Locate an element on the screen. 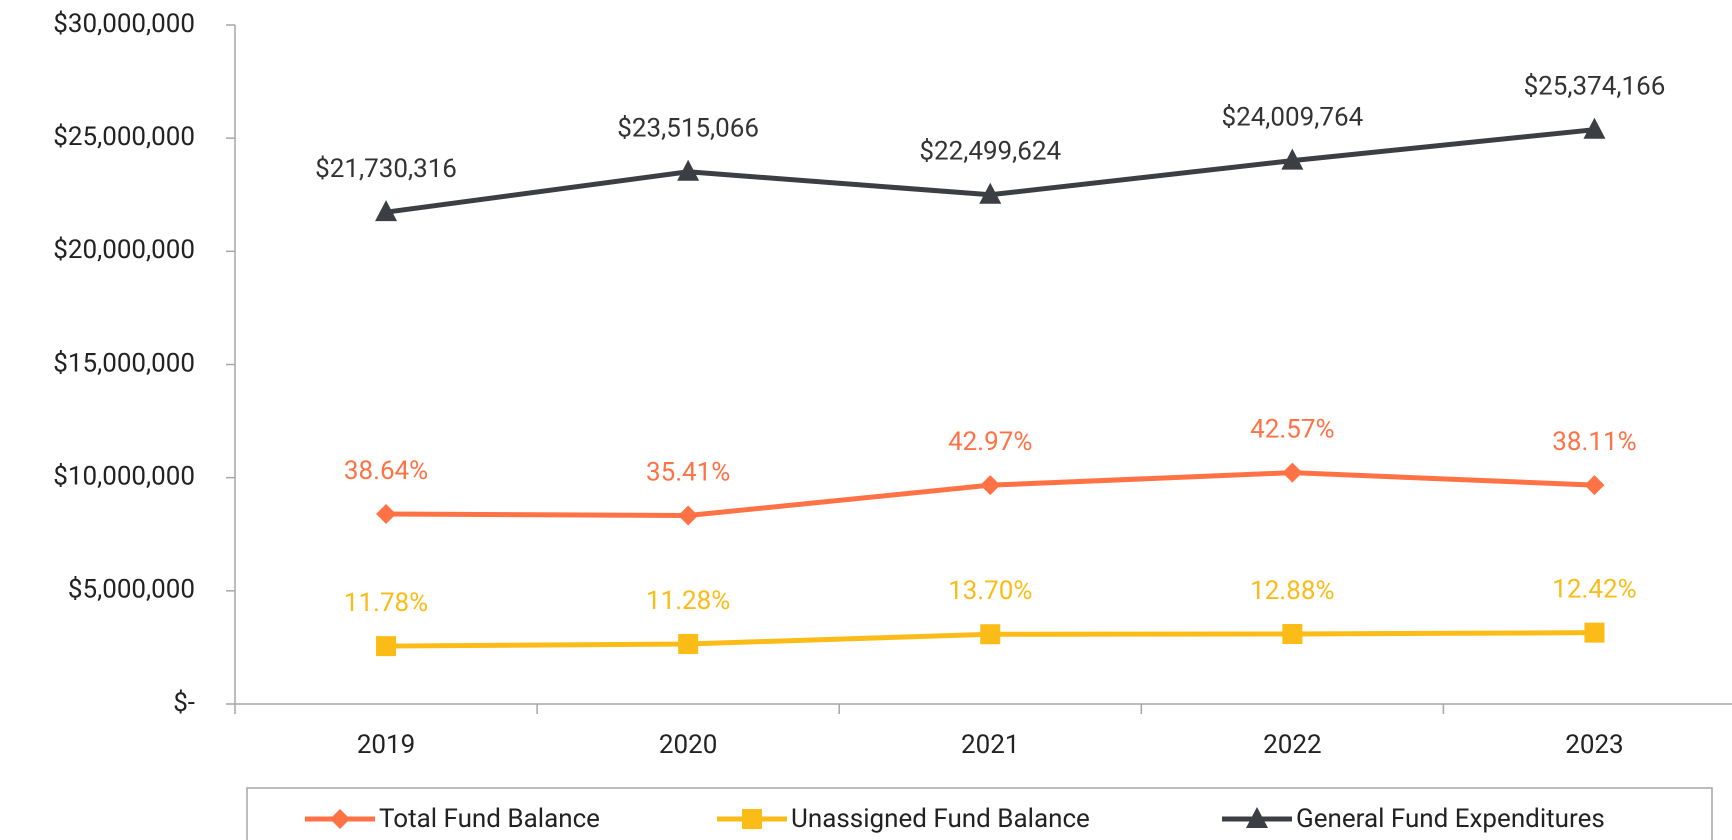 The height and width of the screenshot is (840, 1732). data-label: 35.41% is located at coordinates (688, 472).